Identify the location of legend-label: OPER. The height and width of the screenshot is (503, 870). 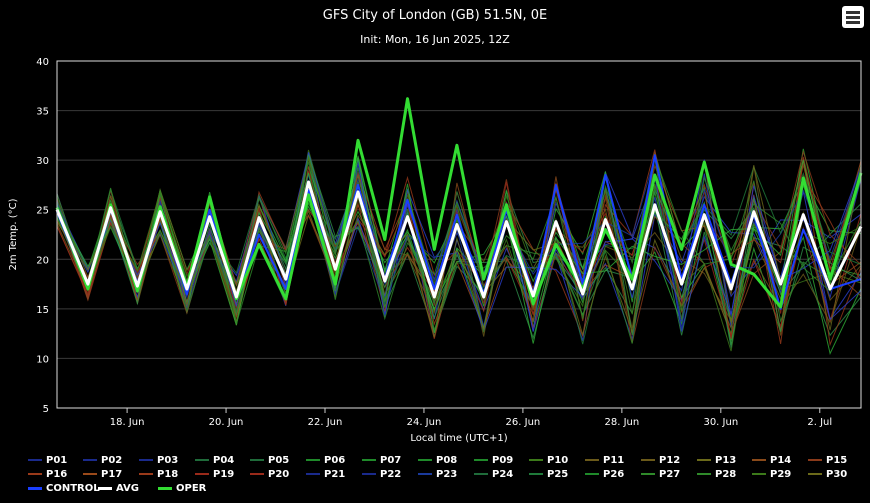
(191, 488).